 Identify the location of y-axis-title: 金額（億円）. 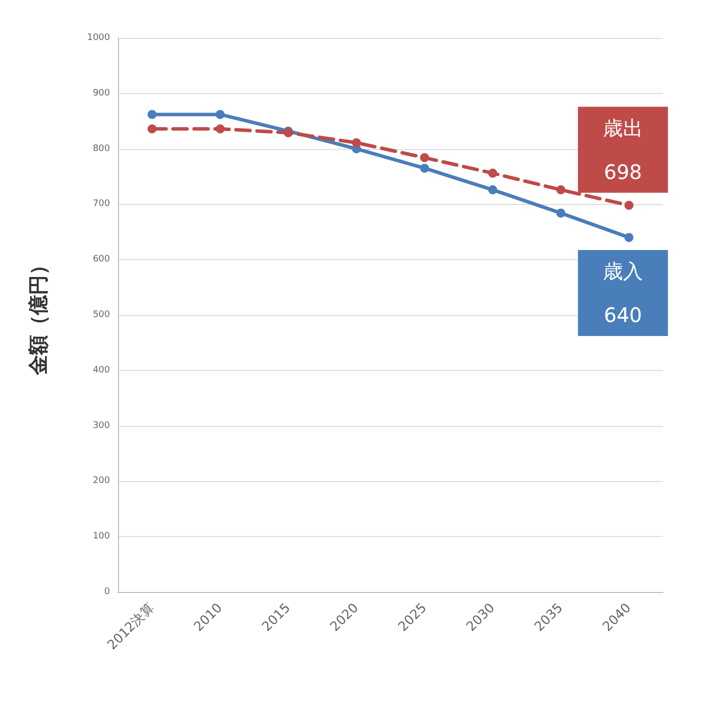
(38, 315).